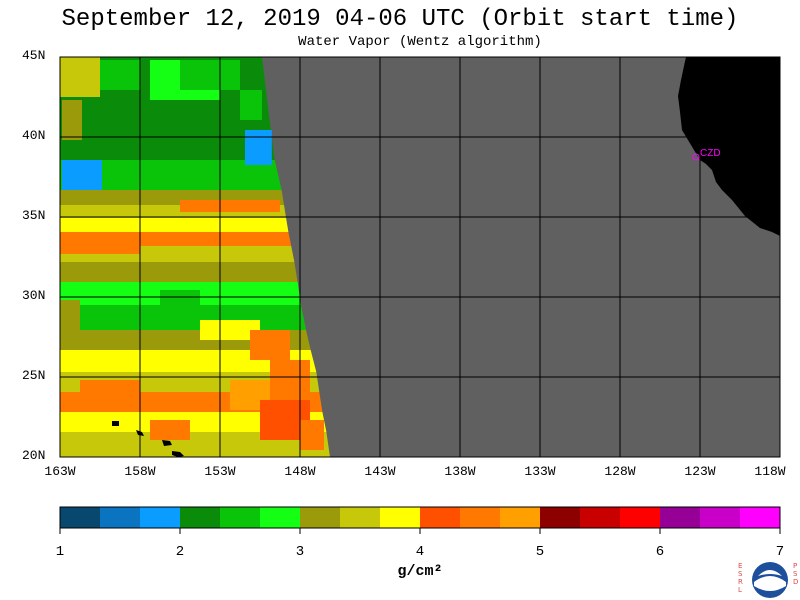 This screenshot has width=800, height=600. What do you see at coordinates (34, 455) in the screenshot?
I see `lat-label: 20N` at bounding box center [34, 455].